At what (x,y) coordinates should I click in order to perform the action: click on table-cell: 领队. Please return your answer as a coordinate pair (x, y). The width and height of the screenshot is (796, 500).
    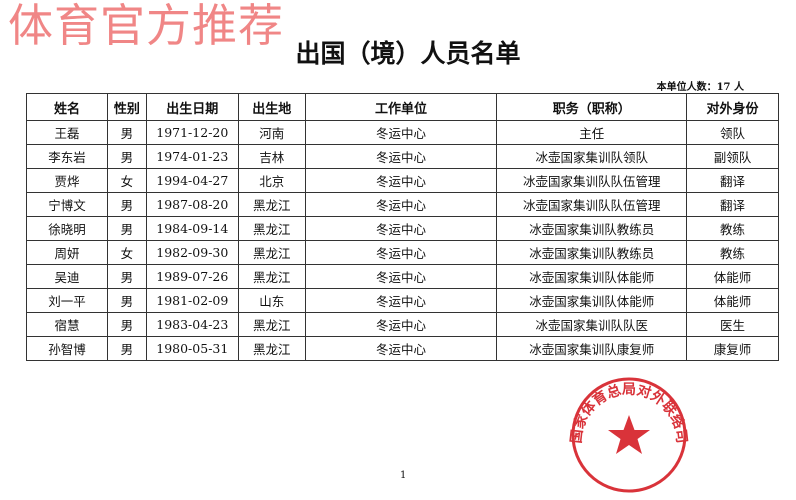
    Looking at the image, I should click on (732, 132).